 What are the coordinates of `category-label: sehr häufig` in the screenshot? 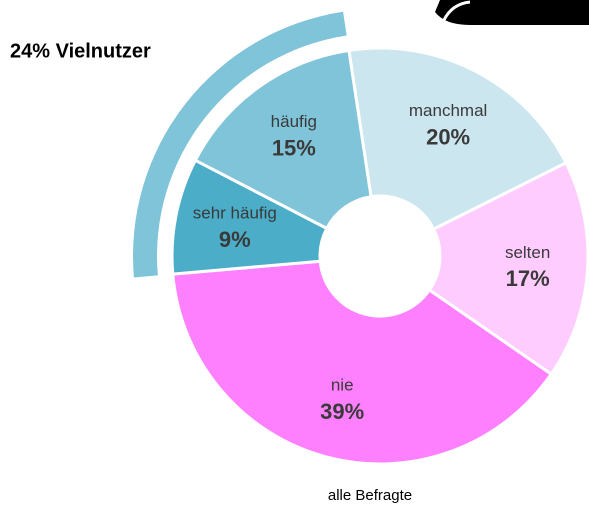 It's located at (235, 213).